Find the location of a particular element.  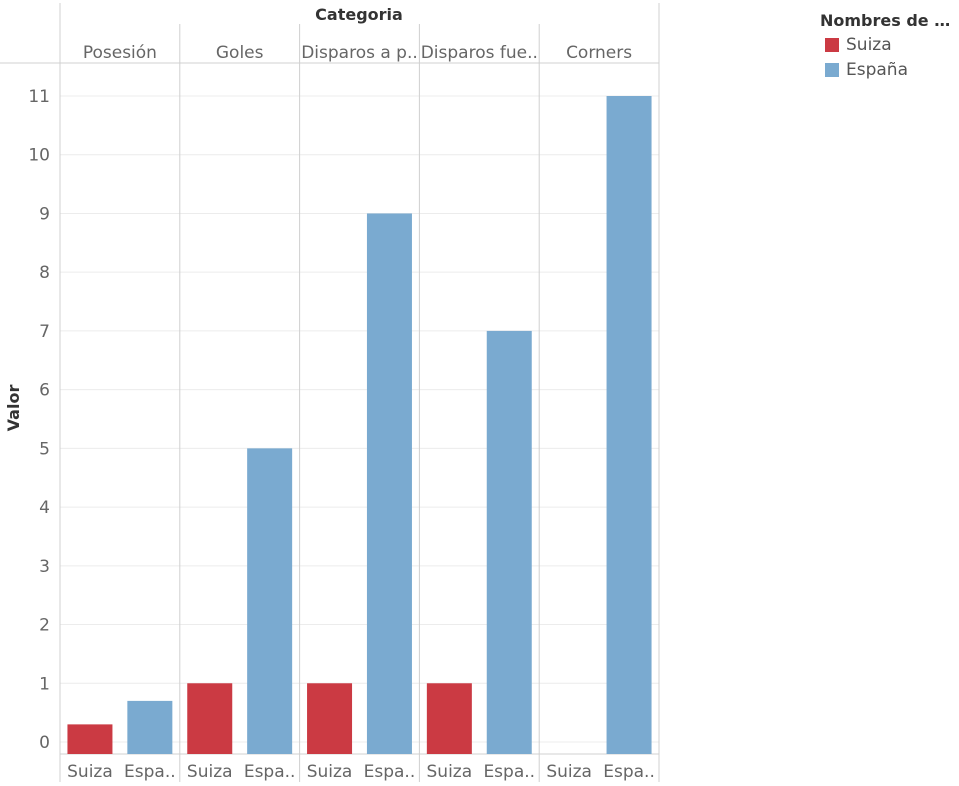

y-tick-label: 8 is located at coordinates (44, 273).